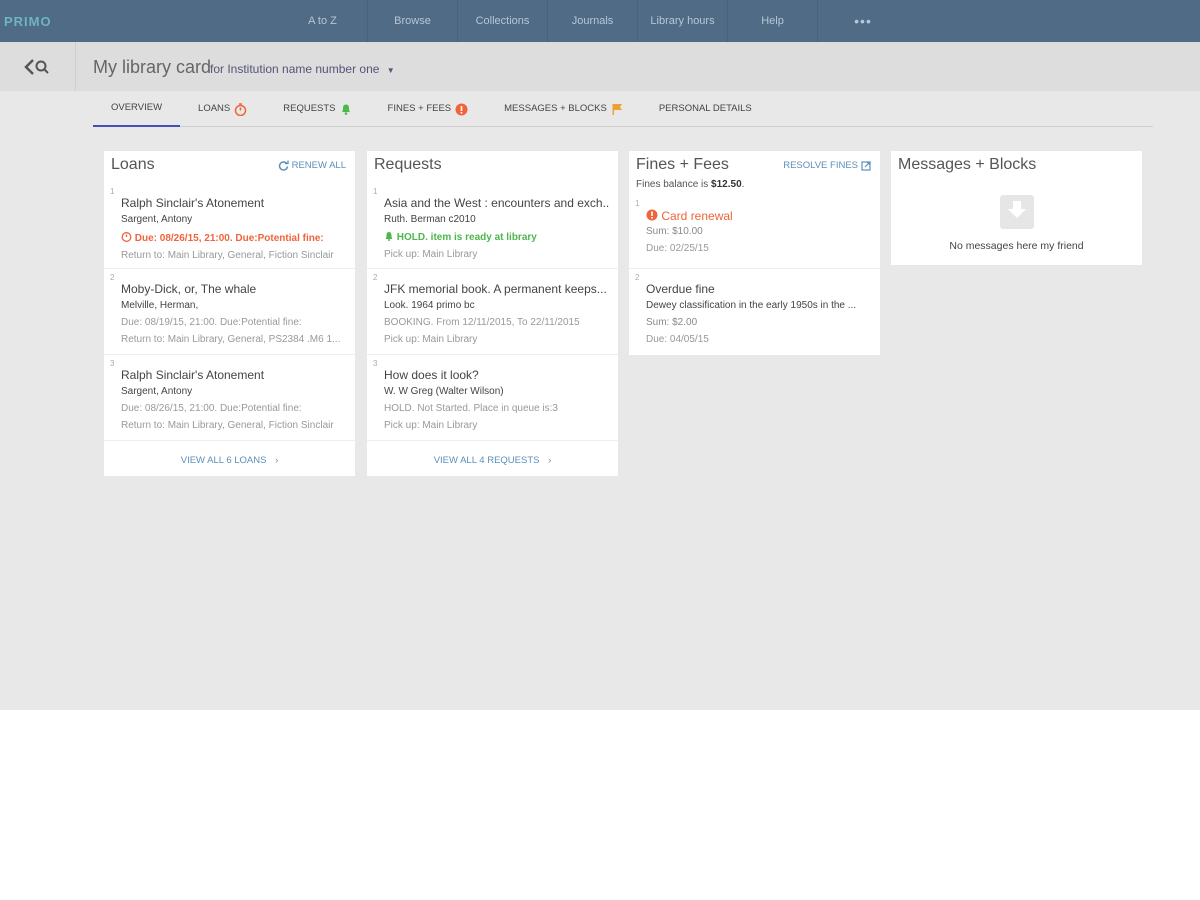 The image size is (1200, 900). Describe the element at coordinates (429, 305) in the screenshot. I see `item-author: Look. 1964 primo bc` at that location.